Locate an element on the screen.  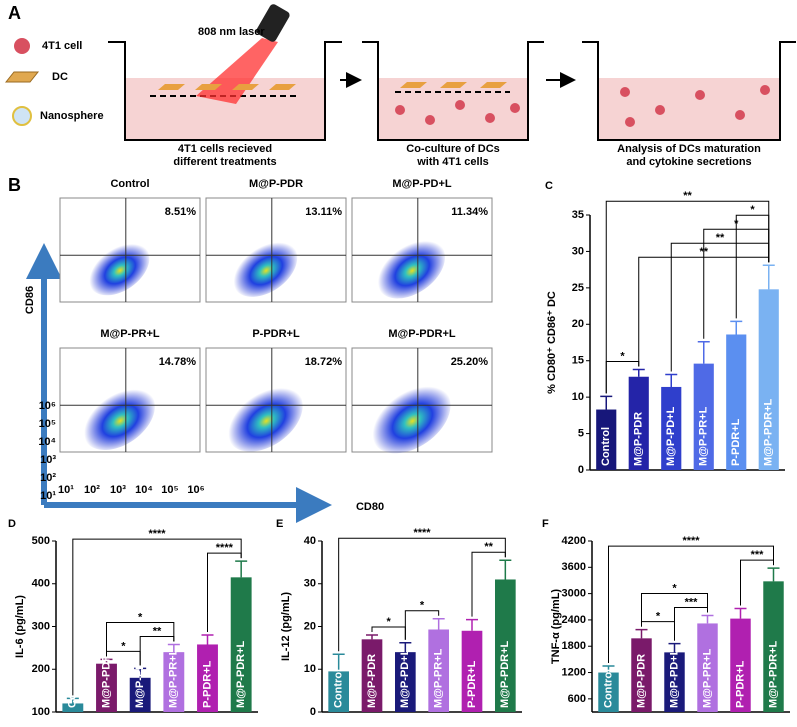
y-tick-label: 30 is located at coordinates (310, 584).